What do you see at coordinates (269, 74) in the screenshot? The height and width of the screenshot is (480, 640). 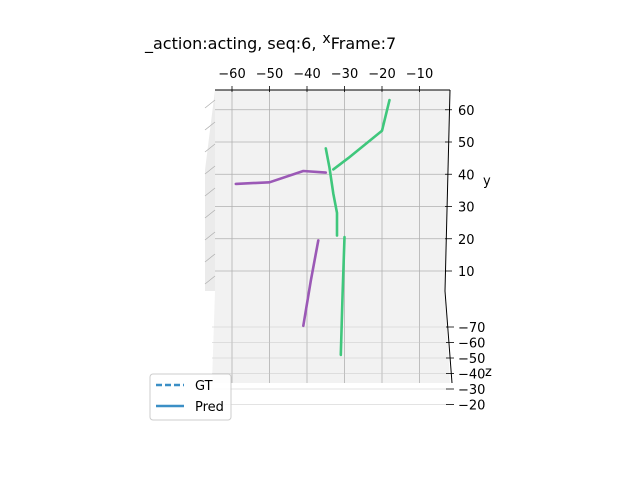 I see `x-tick-label: −50` at bounding box center [269, 74].